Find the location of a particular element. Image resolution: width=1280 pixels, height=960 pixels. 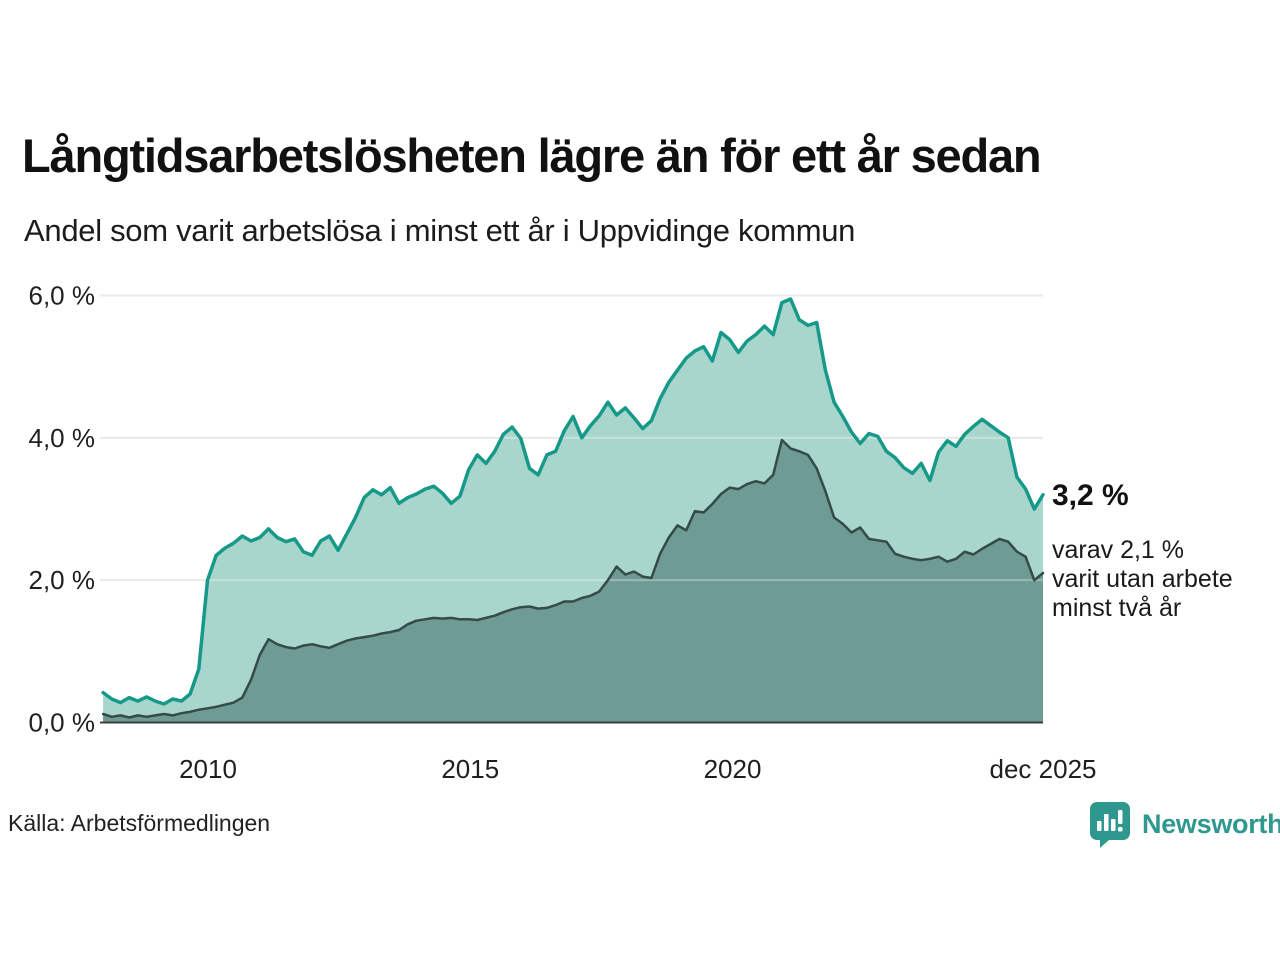

newsworthy-brand: Newsworthy is located at coordinates (1184, 824).